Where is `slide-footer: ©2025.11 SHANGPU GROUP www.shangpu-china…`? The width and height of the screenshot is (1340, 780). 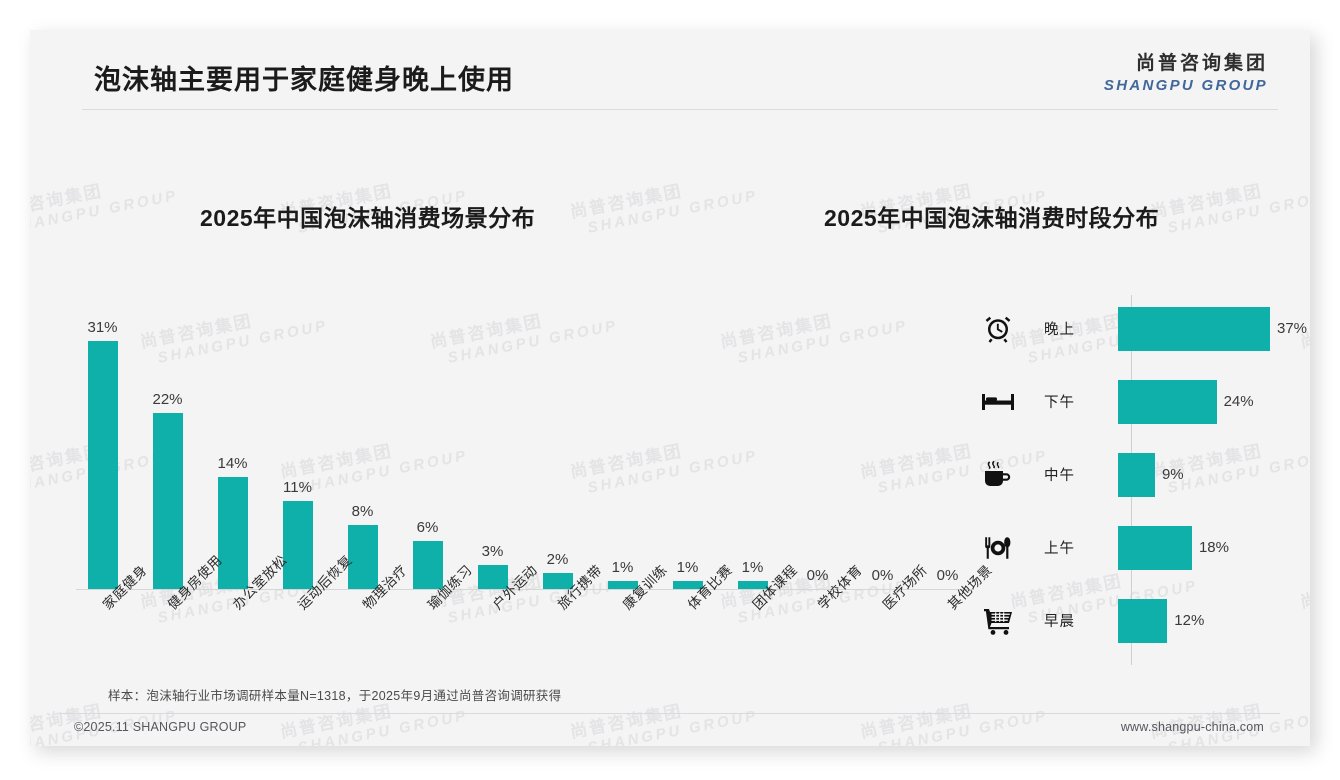 slide-footer: ©2025.11 SHANGPU GROUP www.shangpu-china… is located at coordinates (670, 733).